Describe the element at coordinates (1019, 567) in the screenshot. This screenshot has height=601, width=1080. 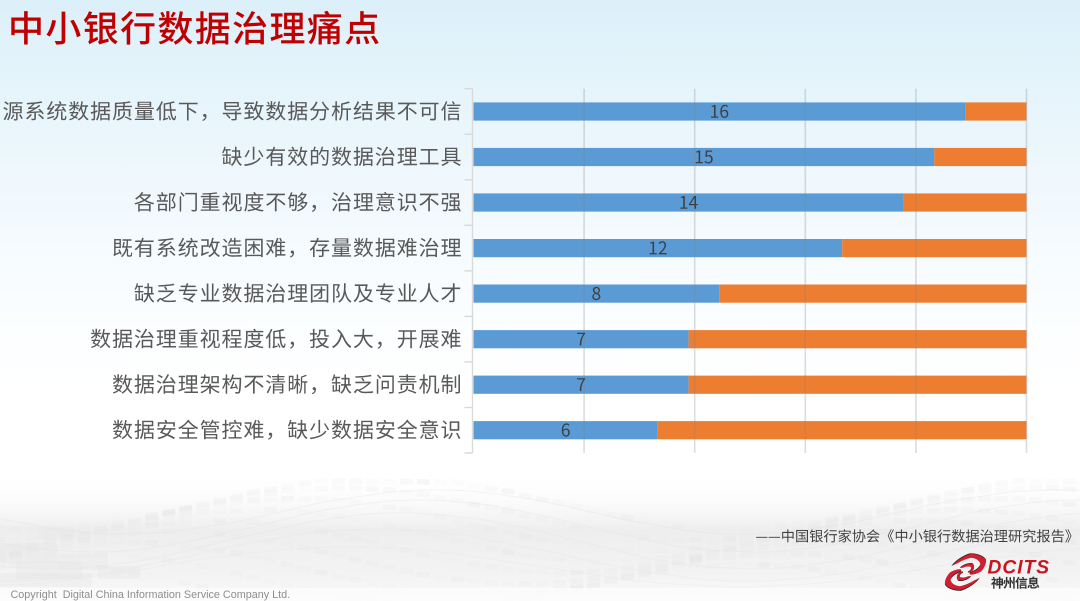
I see `svg-text: DCITS` at that location.